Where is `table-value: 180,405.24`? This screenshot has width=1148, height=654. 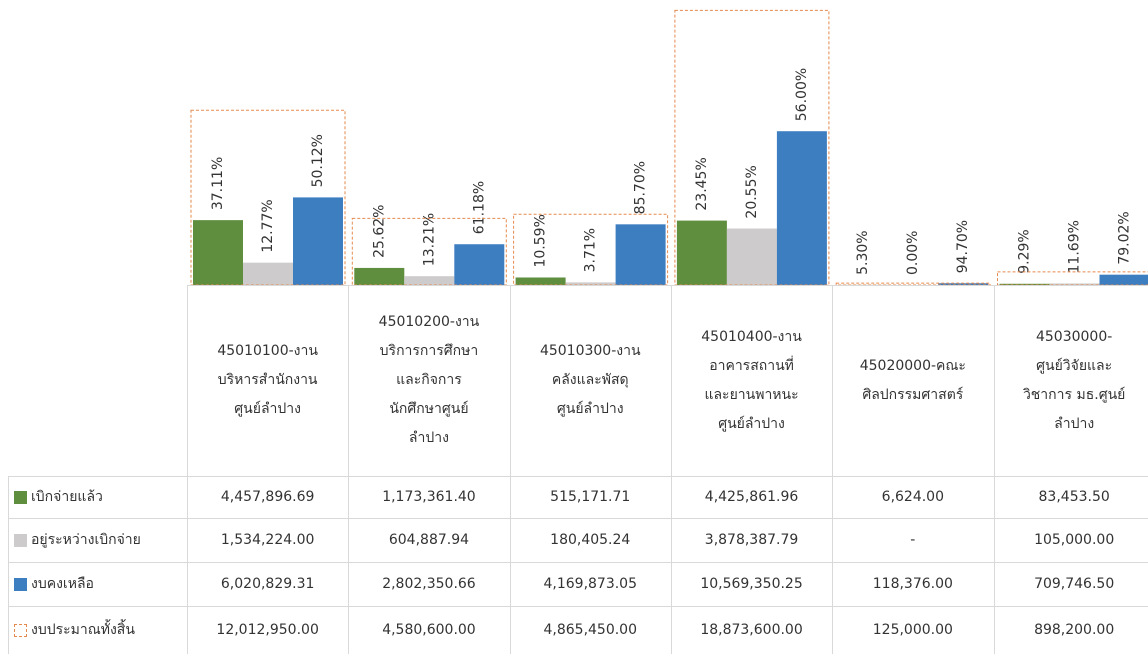 table-value: 180,405.24 is located at coordinates (590, 539).